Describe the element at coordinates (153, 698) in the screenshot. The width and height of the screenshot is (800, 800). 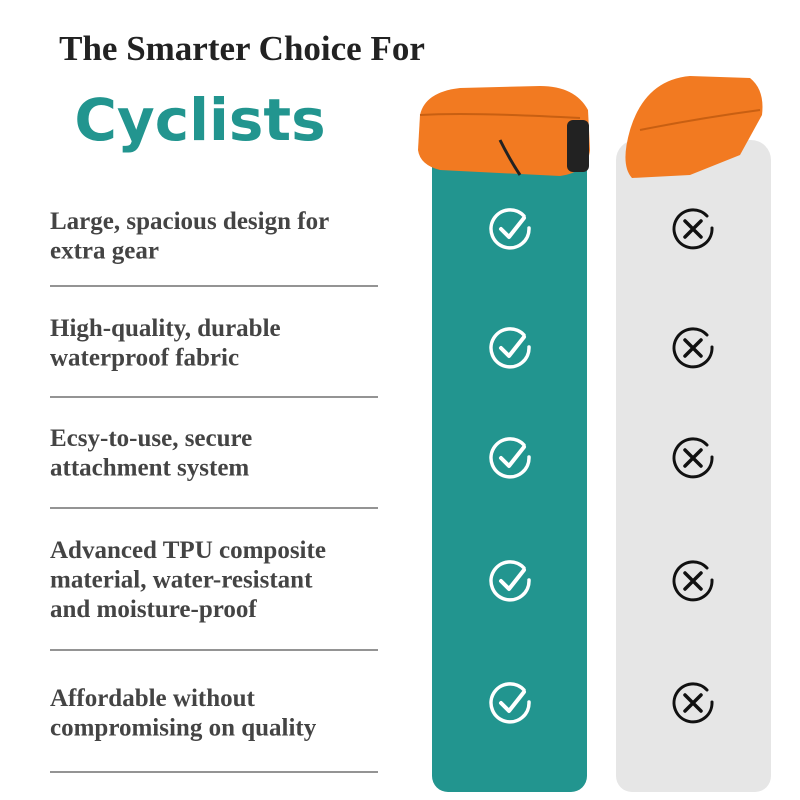
I see `feature-text: Affordable without` at that location.